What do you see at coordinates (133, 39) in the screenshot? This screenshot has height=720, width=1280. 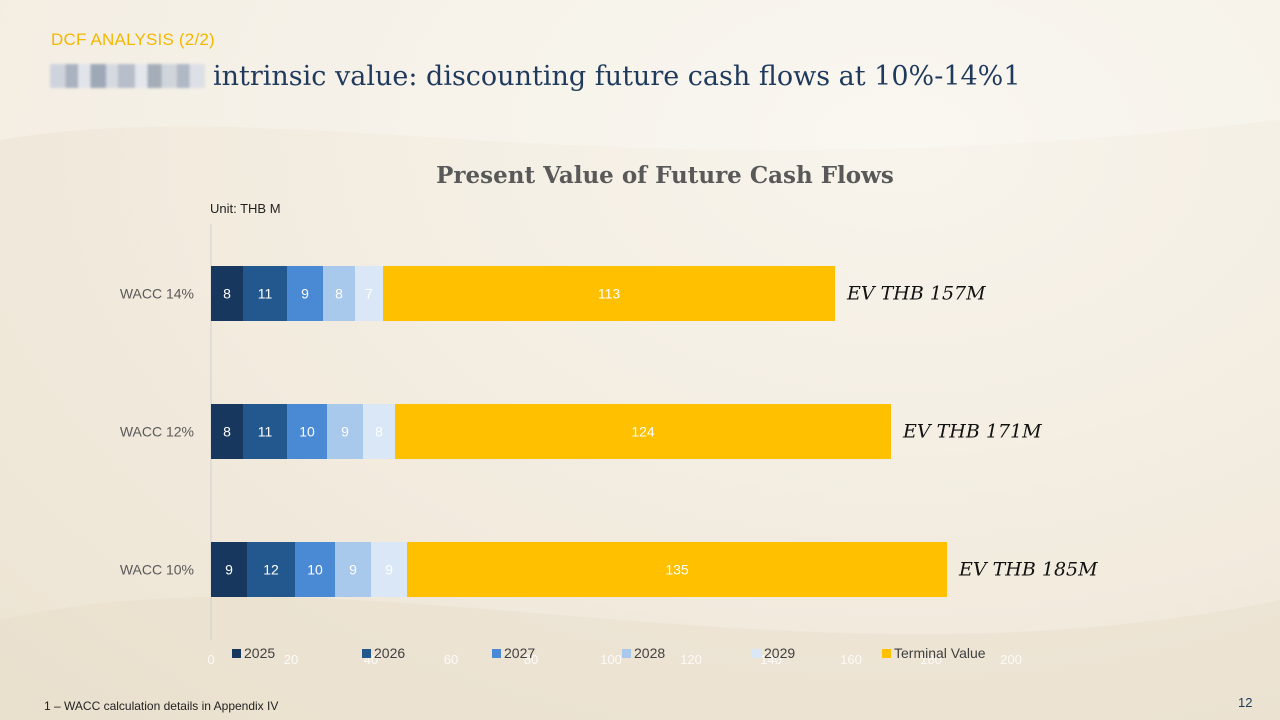 I see `section-label: DCF ANALYSIS (2/2)` at bounding box center [133, 39].